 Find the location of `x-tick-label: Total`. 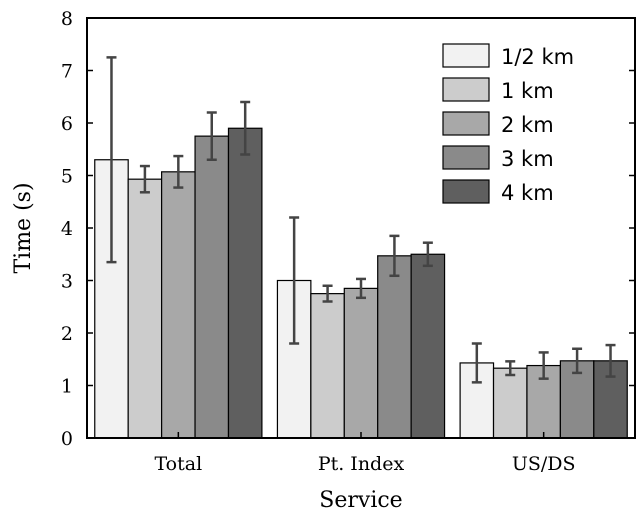

x-tick-label: Total is located at coordinates (178, 464).